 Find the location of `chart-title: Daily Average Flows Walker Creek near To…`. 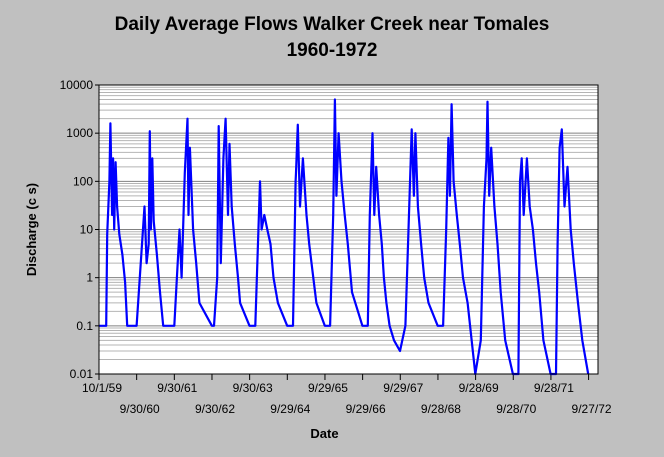

chart-title: Daily Average Flows Walker Creek near To… is located at coordinates (332, 24).